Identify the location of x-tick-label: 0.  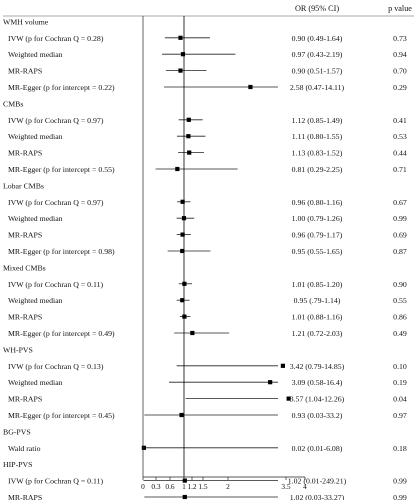
(143, 486).